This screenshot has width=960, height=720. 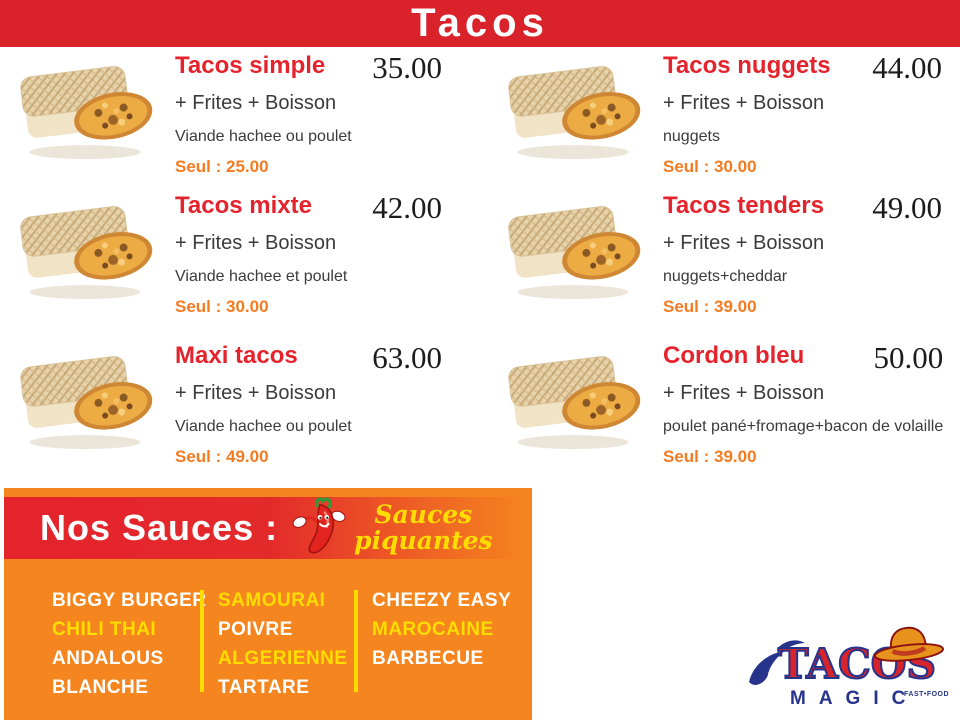 What do you see at coordinates (129, 600) in the screenshot?
I see `sauce-item: BIGGY BURGER` at bounding box center [129, 600].